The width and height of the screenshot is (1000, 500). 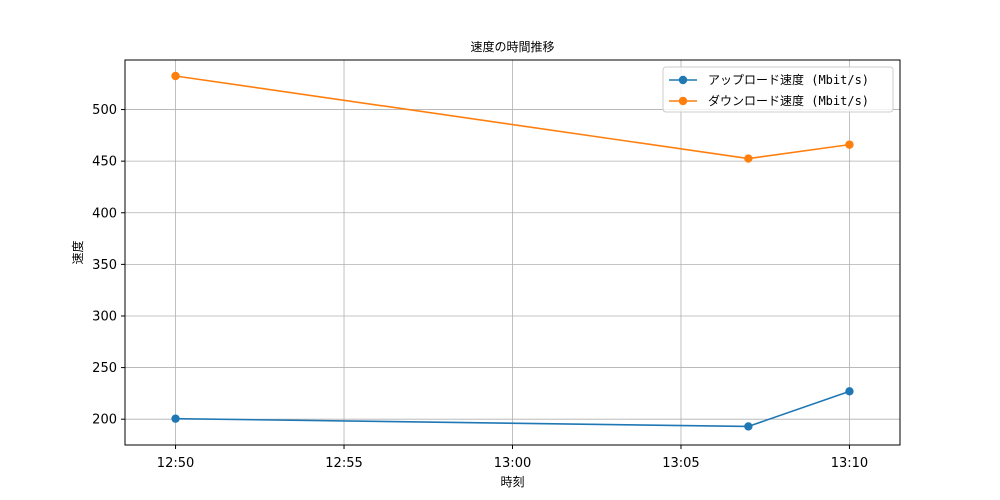 What do you see at coordinates (175, 463) in the screenshot?
I see `x-tick-label: 12:50` at bounding box center [175, 463].